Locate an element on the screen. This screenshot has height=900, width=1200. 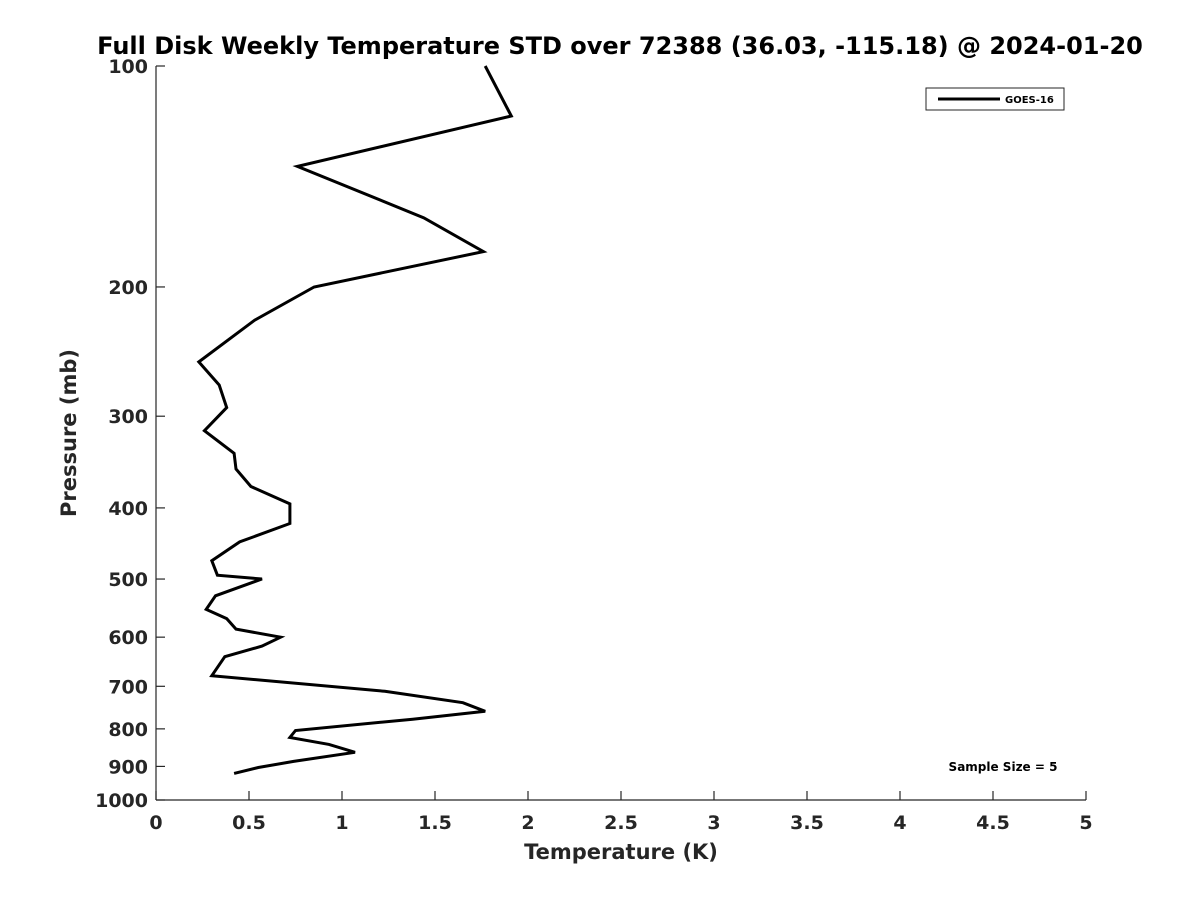
x-tick-label: 3.5 is located at coordinates (807, 823).